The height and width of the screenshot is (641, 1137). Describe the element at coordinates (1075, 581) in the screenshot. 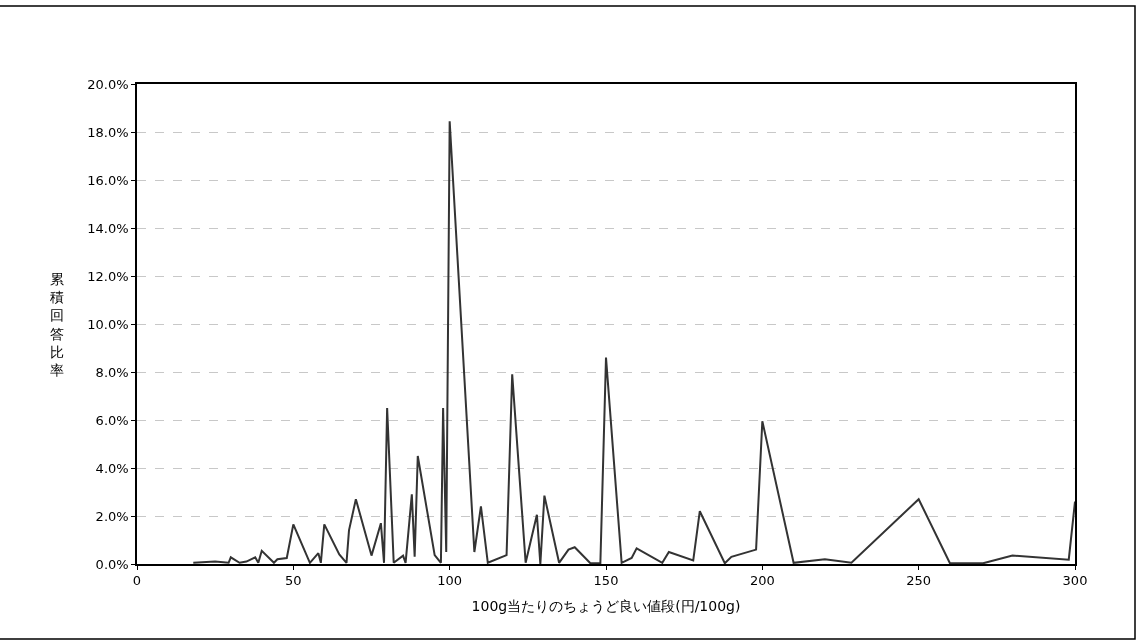

I see `x-tick-label: 300` at that location.